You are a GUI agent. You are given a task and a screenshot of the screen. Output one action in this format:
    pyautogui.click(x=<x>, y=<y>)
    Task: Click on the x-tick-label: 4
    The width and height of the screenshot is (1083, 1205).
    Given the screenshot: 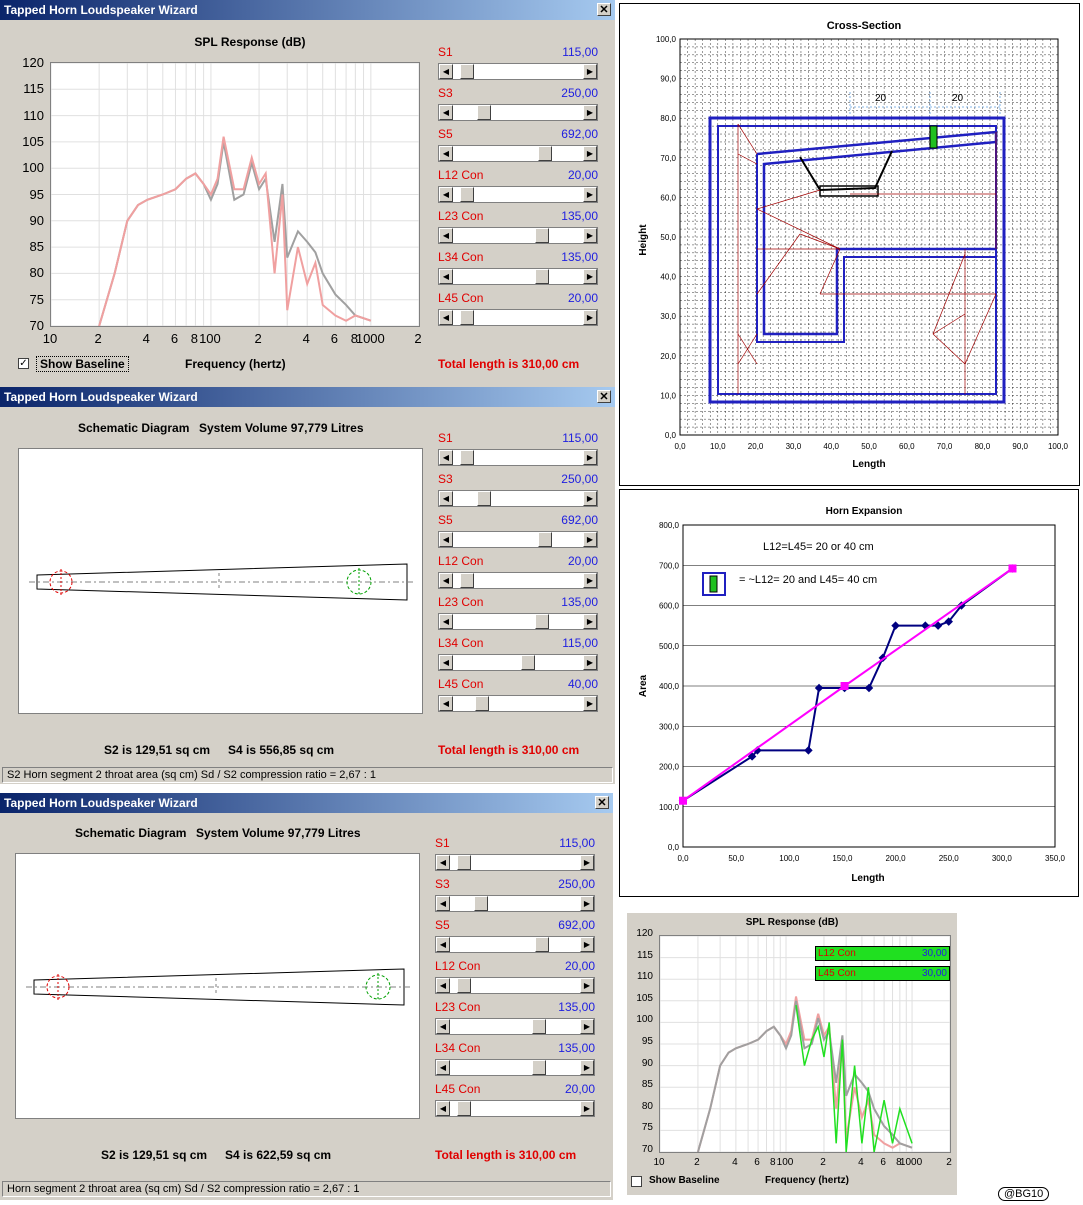 What is the action you would take?
    pyautogui.click(x=146, y=338)
    